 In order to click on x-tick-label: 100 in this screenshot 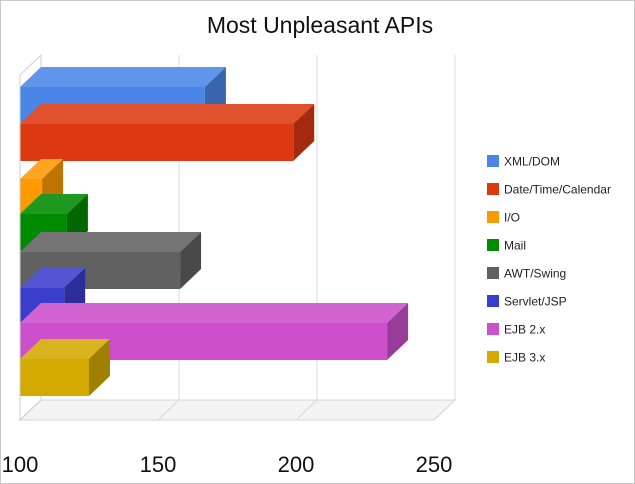, I will do `click(20, 464)`.